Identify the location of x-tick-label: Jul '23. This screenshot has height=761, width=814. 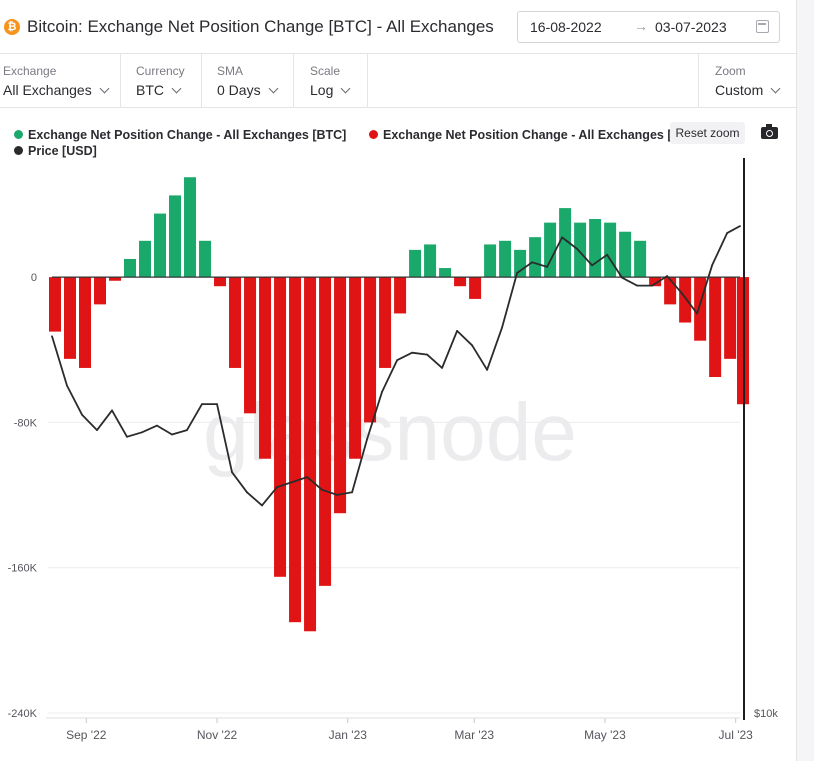
(736, 735).